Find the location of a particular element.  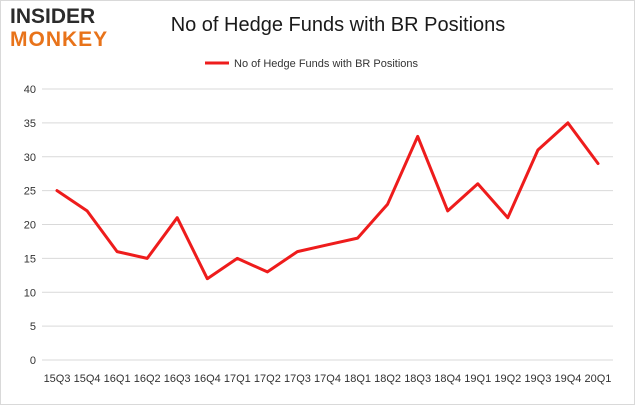

x-tick-label: 15Q4 is located at coordinates (87, 379).